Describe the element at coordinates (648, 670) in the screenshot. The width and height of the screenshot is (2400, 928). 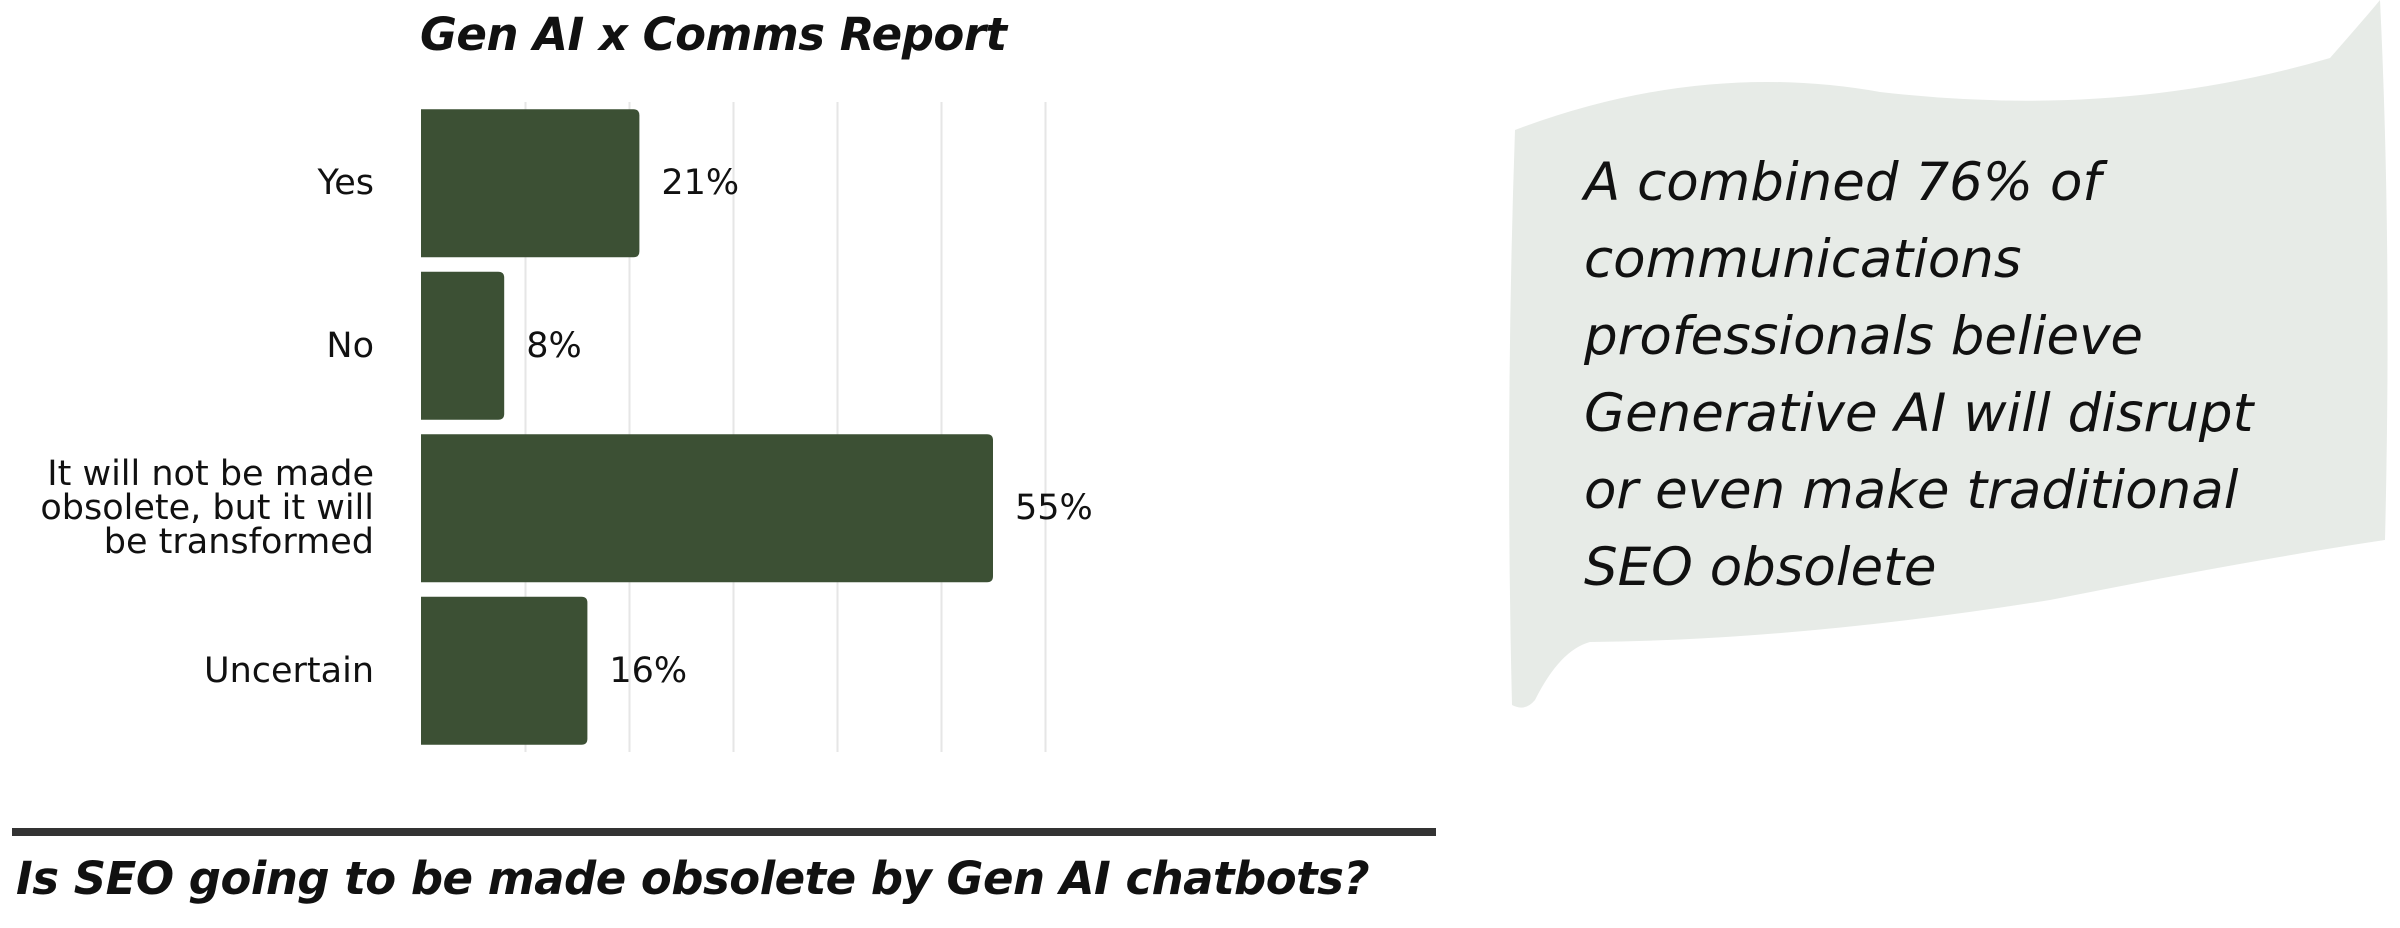
I see `value-label-4: 16%` at that location.